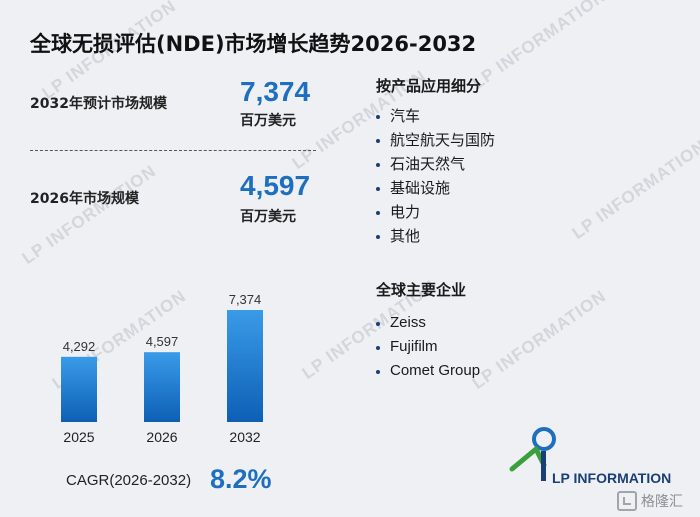  I want to click on market-bar-chart: 4,292 2025 4,597 2026 7,374 2032, so click(162, 370).